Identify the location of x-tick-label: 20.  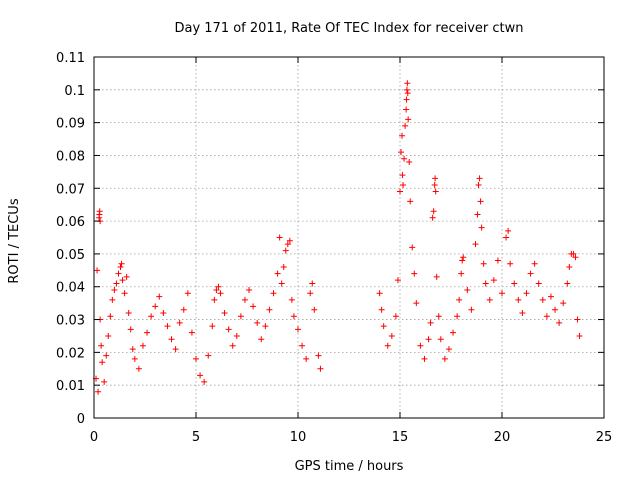
(502, 437).